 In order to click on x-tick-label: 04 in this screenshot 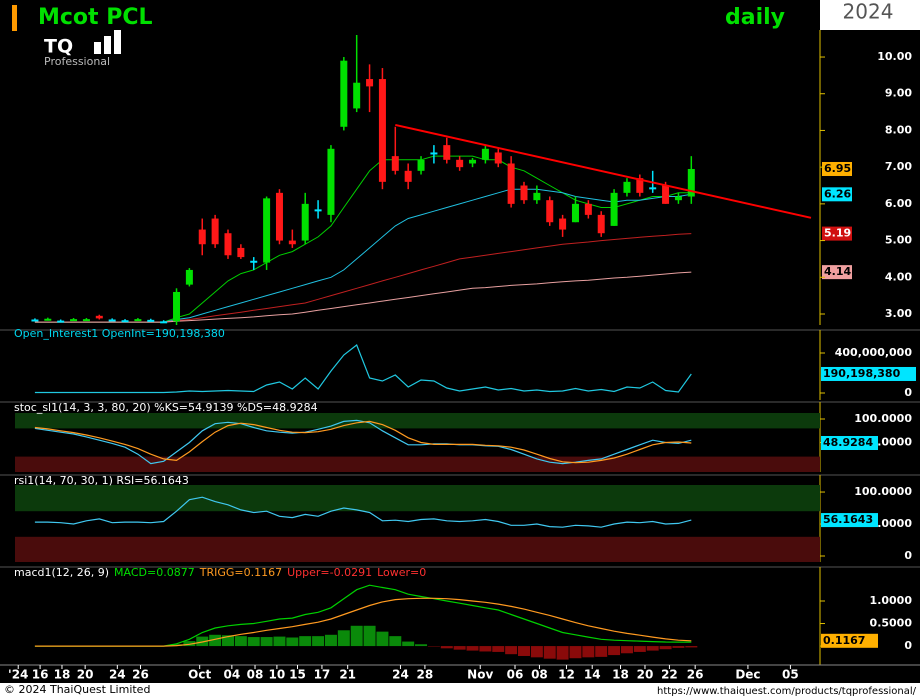, I will do `click(232, 675)`.